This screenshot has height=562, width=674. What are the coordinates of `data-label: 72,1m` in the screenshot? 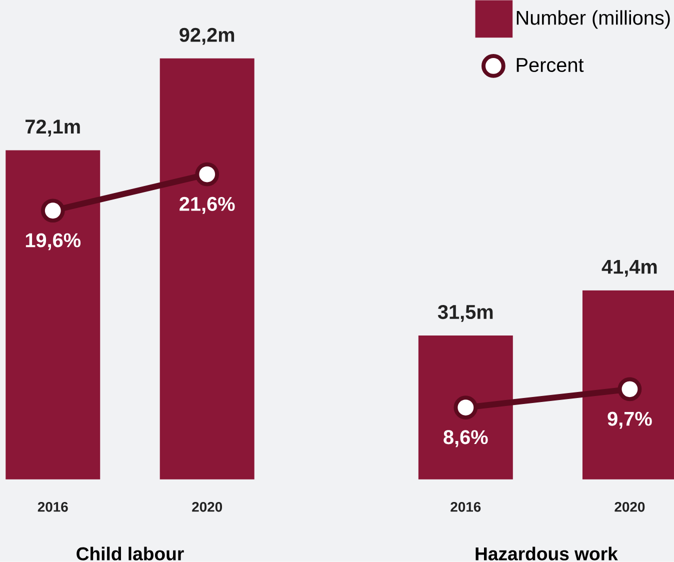 It's located at (53, 128).